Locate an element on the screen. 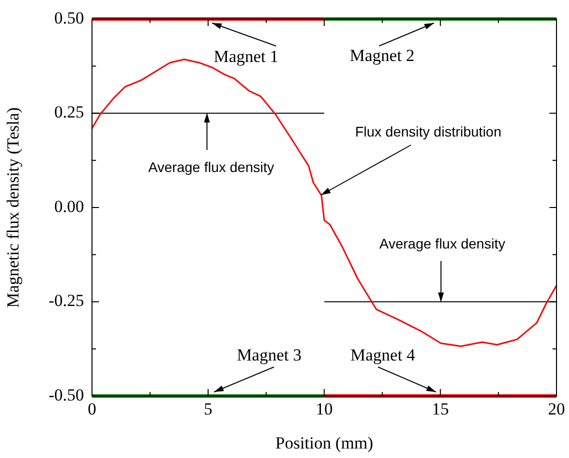 The image size is (569, 458). y-tick-label: 0.50 is located at coordinates (69, 18).